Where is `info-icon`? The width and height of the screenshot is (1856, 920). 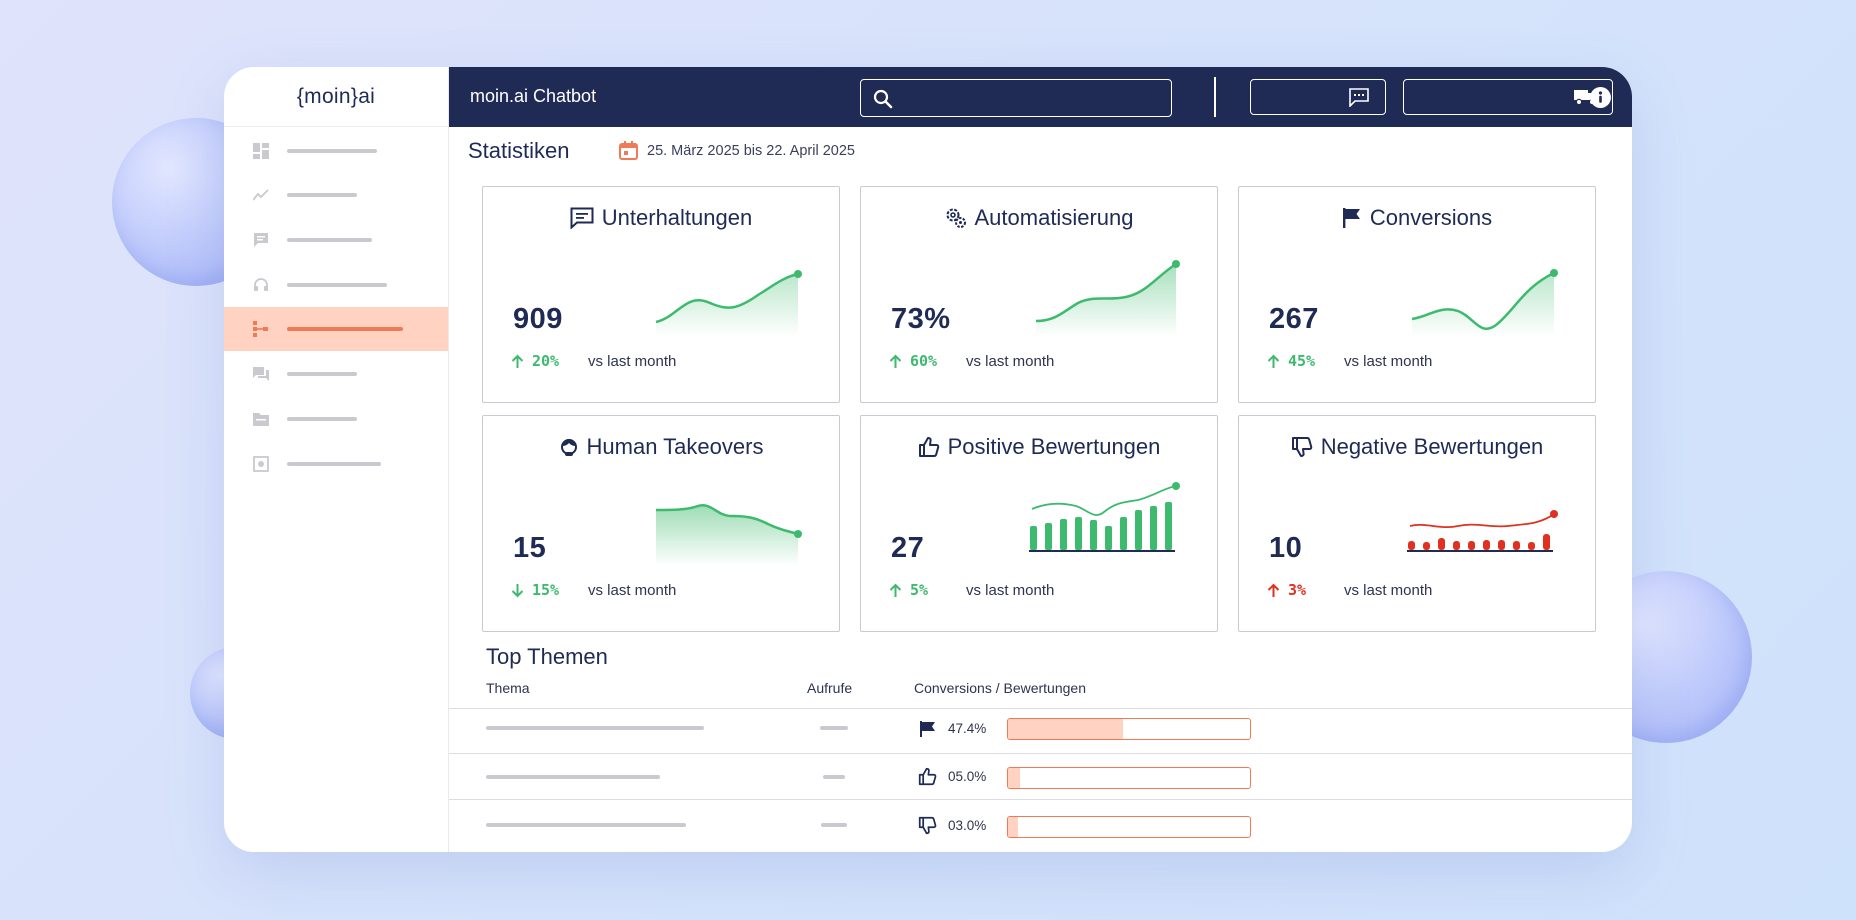 info-icon is located at coordinates (1600, 97).